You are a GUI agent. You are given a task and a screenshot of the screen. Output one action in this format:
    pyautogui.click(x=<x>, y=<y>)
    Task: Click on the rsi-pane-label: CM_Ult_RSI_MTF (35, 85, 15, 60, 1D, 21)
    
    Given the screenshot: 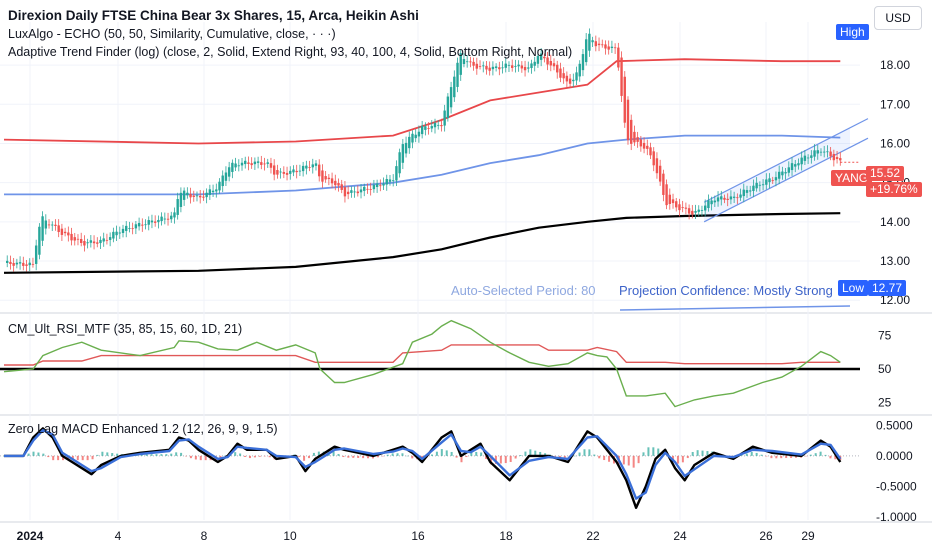 What is the action you would take?
    pyautogui.click(x=125, y=329)
    